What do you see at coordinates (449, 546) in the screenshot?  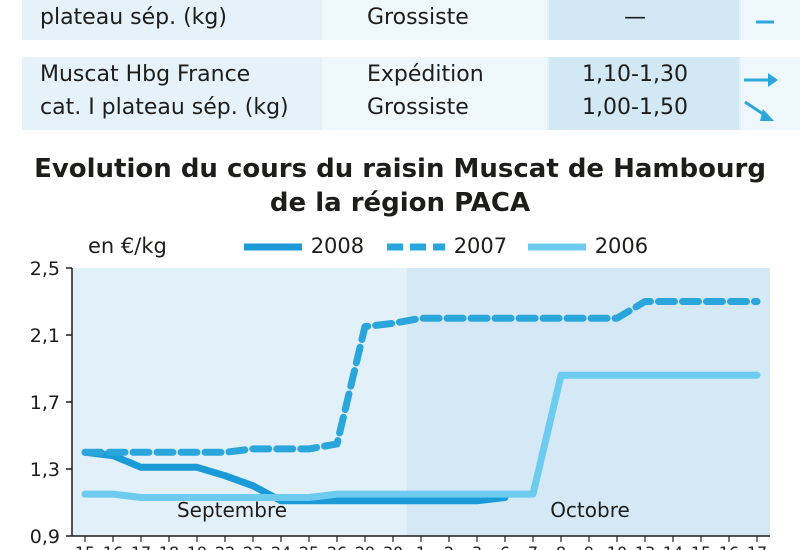 I see `x-tick-label: 2` at bounding box center [449, 546].